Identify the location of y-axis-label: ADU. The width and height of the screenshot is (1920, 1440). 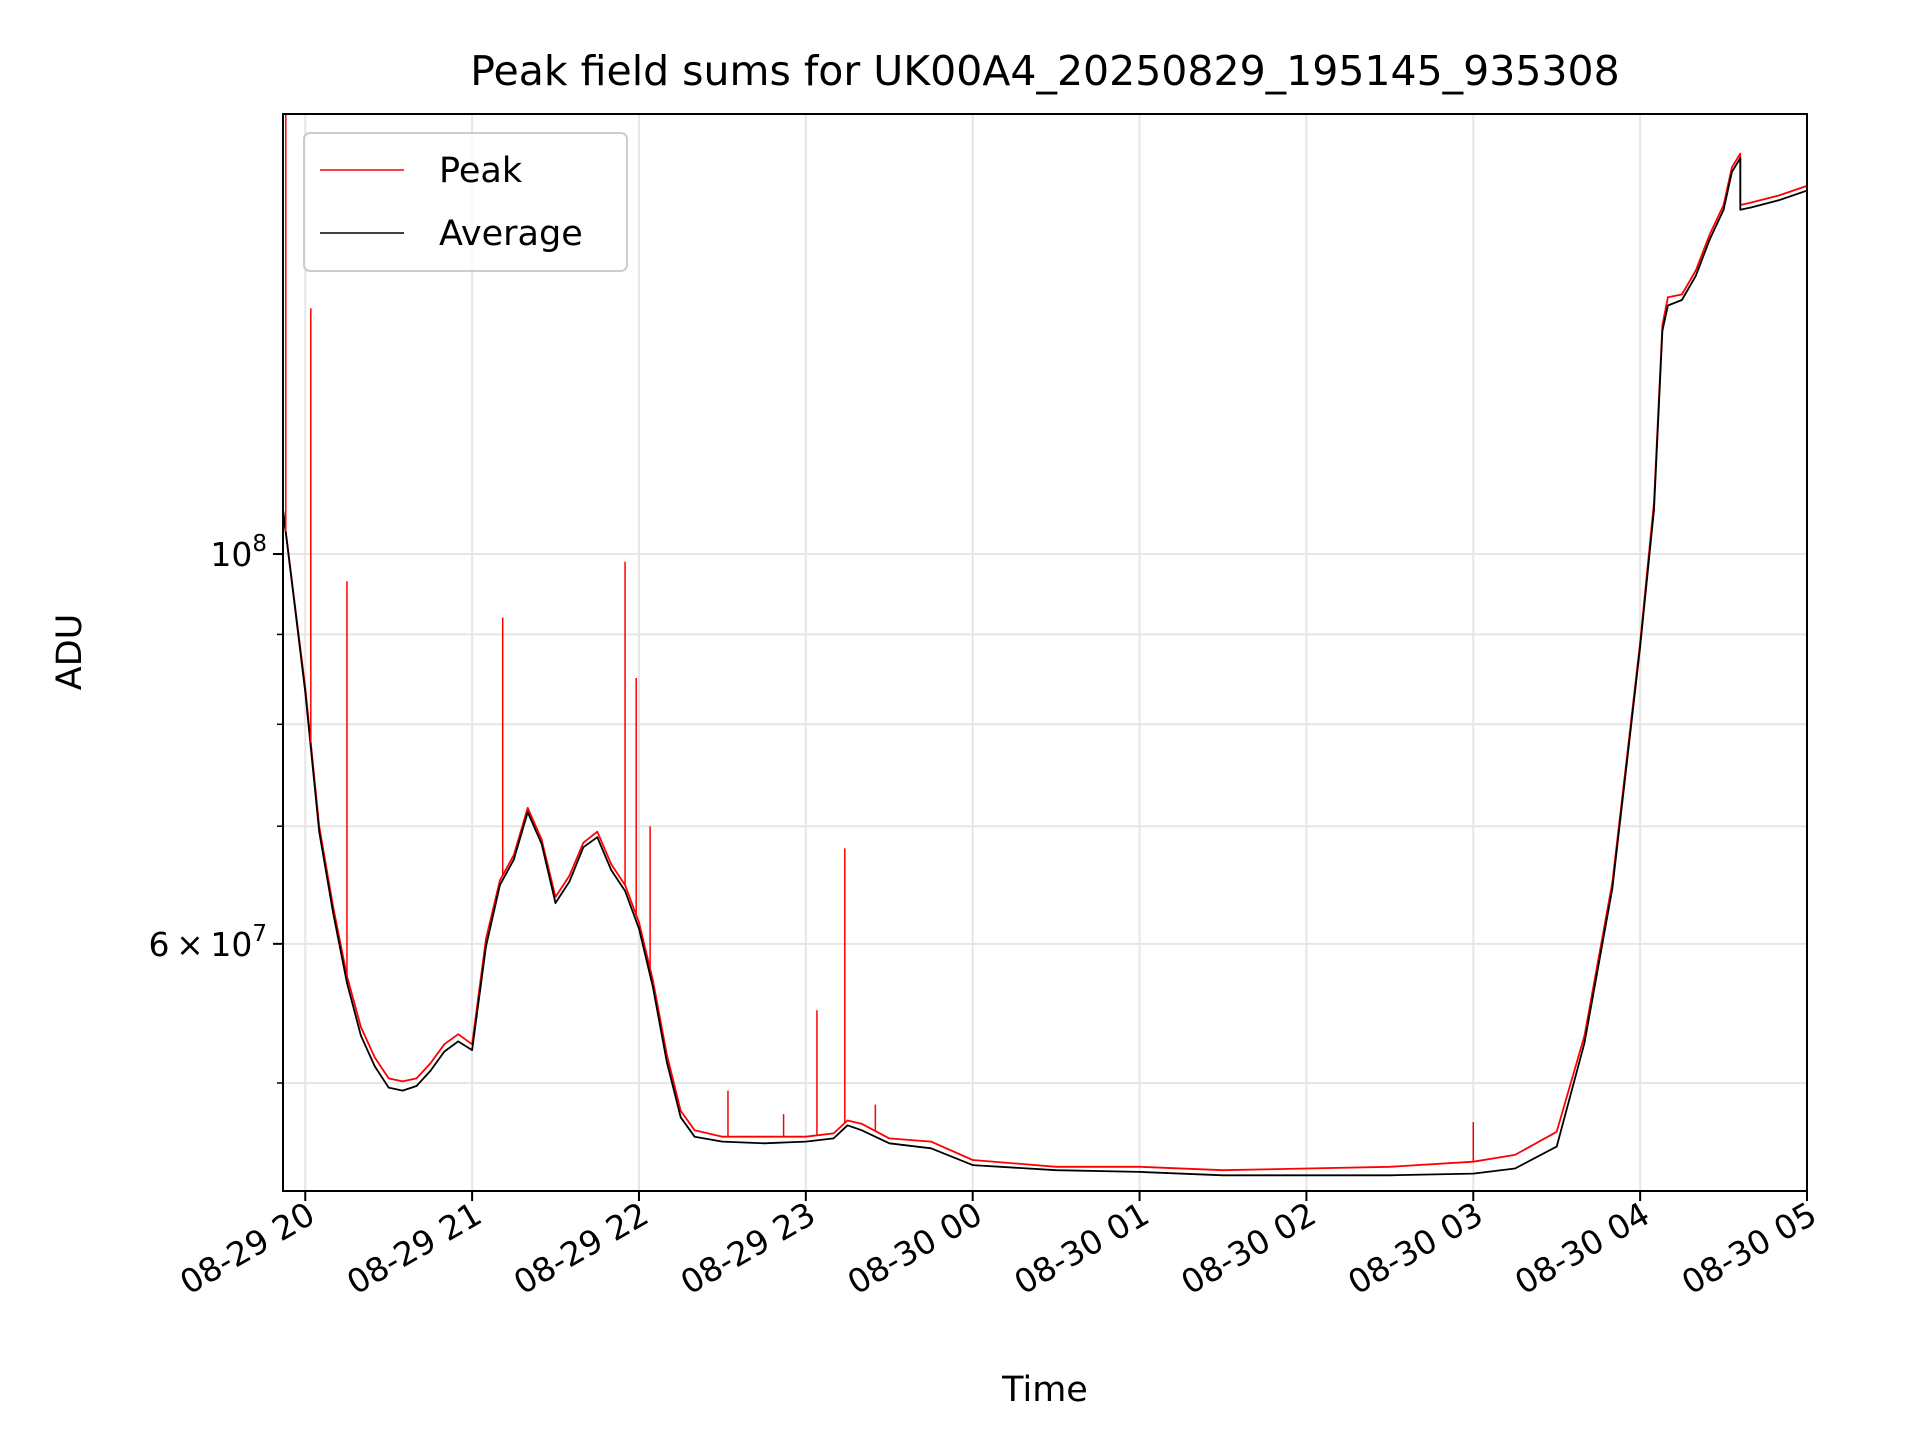
(70, 652).